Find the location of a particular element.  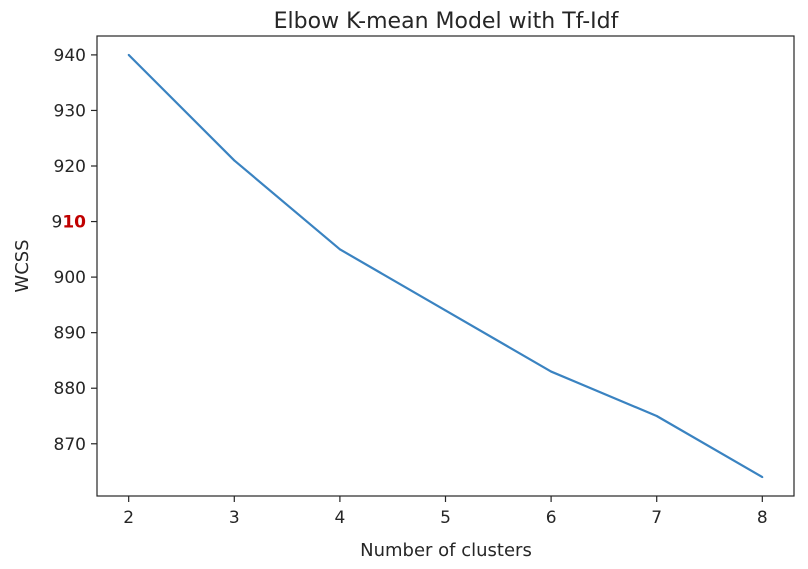

x-tick-label: 6 is located at coordinates (551, 518).